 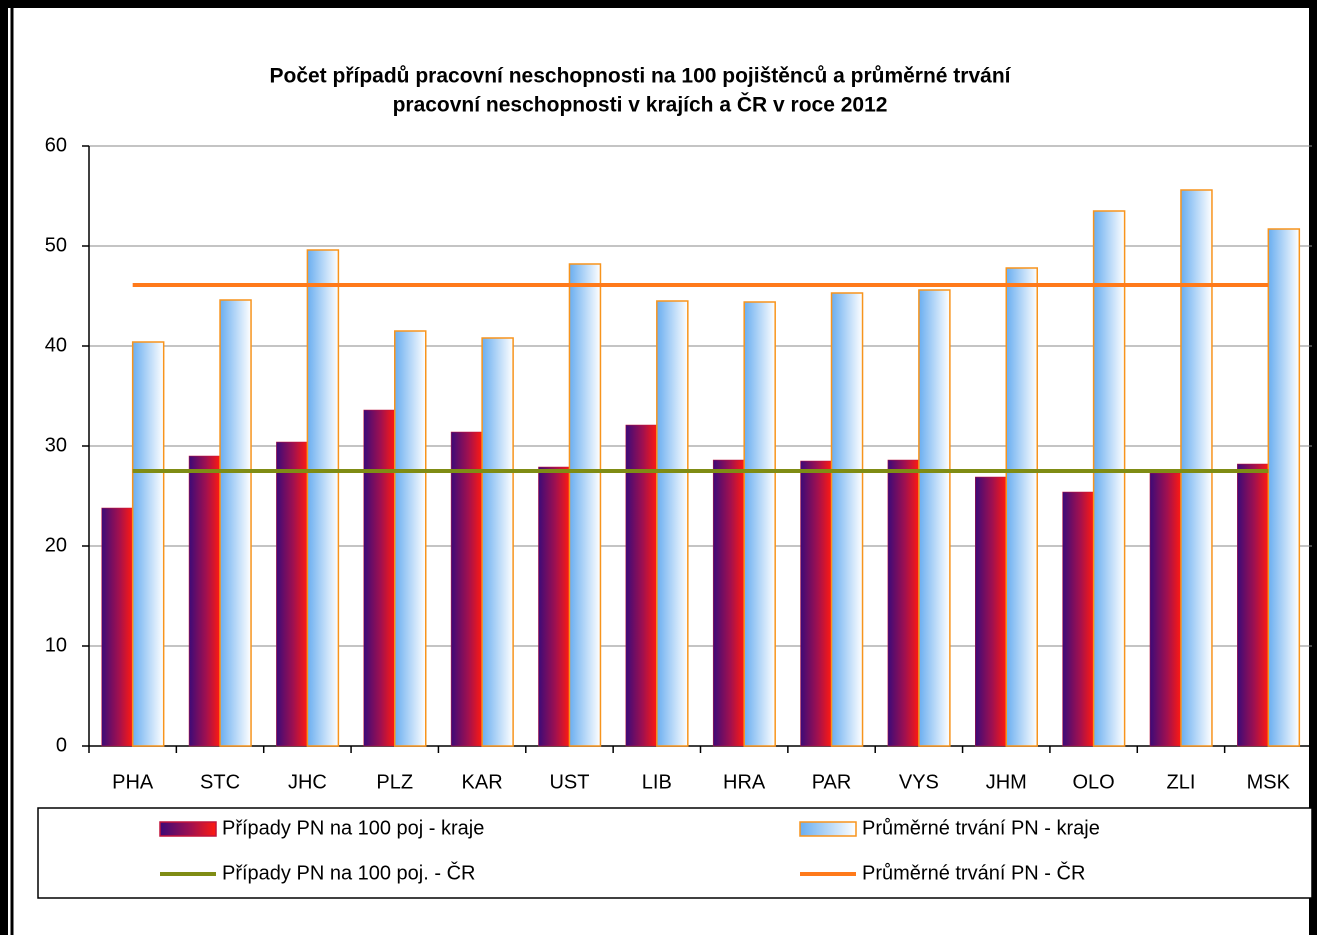 I want to click on x-tick-label: LIB, so click(x=657, y=782).